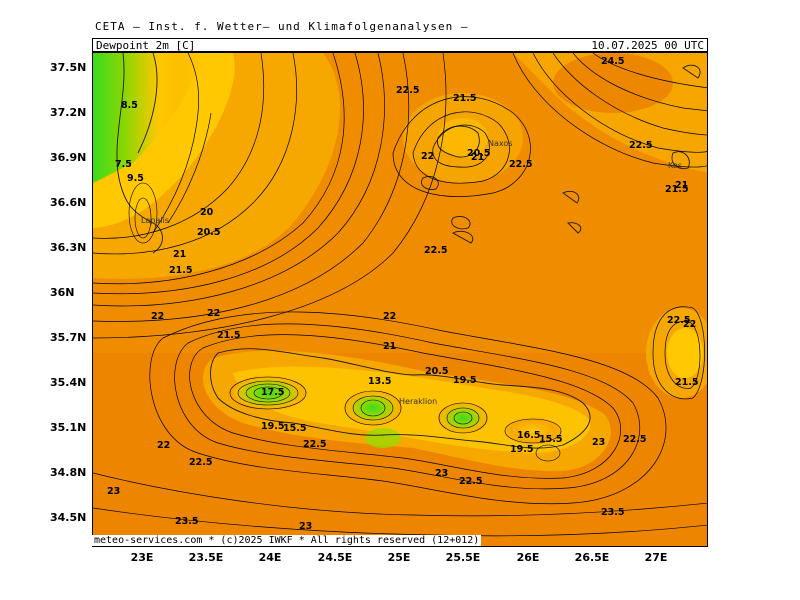  What do you see at coordinates (399, 557) in the screenshot?
I see `lon-label: 25E` at bounding box center [399, 557].